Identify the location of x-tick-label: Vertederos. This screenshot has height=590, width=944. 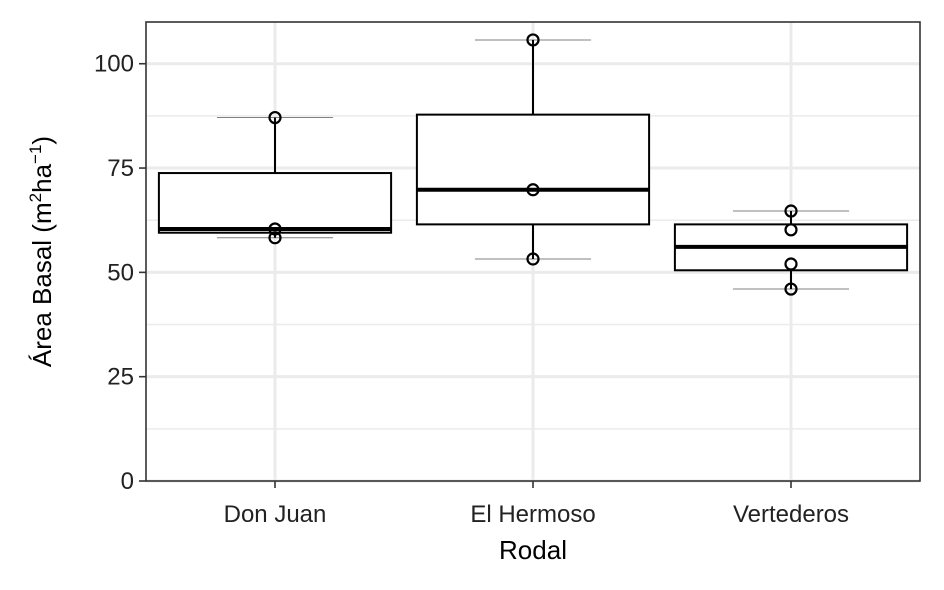
(791, 514).